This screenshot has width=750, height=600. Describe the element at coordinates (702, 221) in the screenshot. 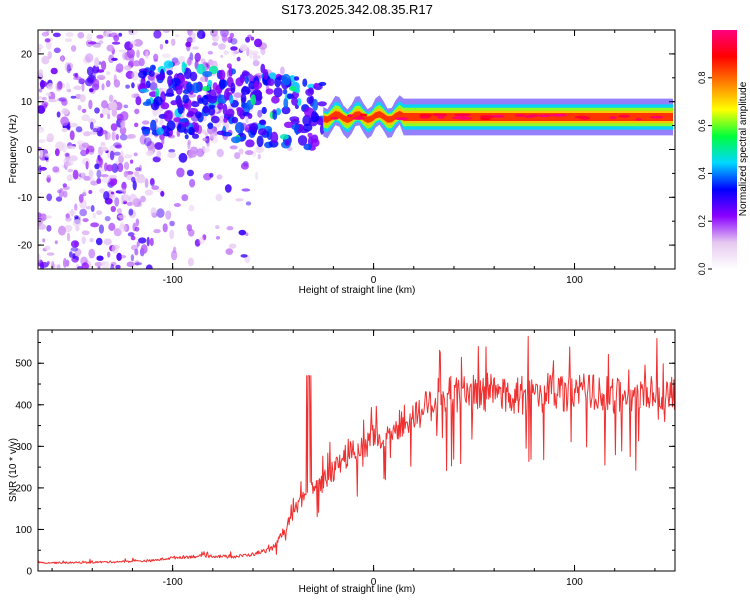

I see `colorbar-tick-label: 0.2` at that location.